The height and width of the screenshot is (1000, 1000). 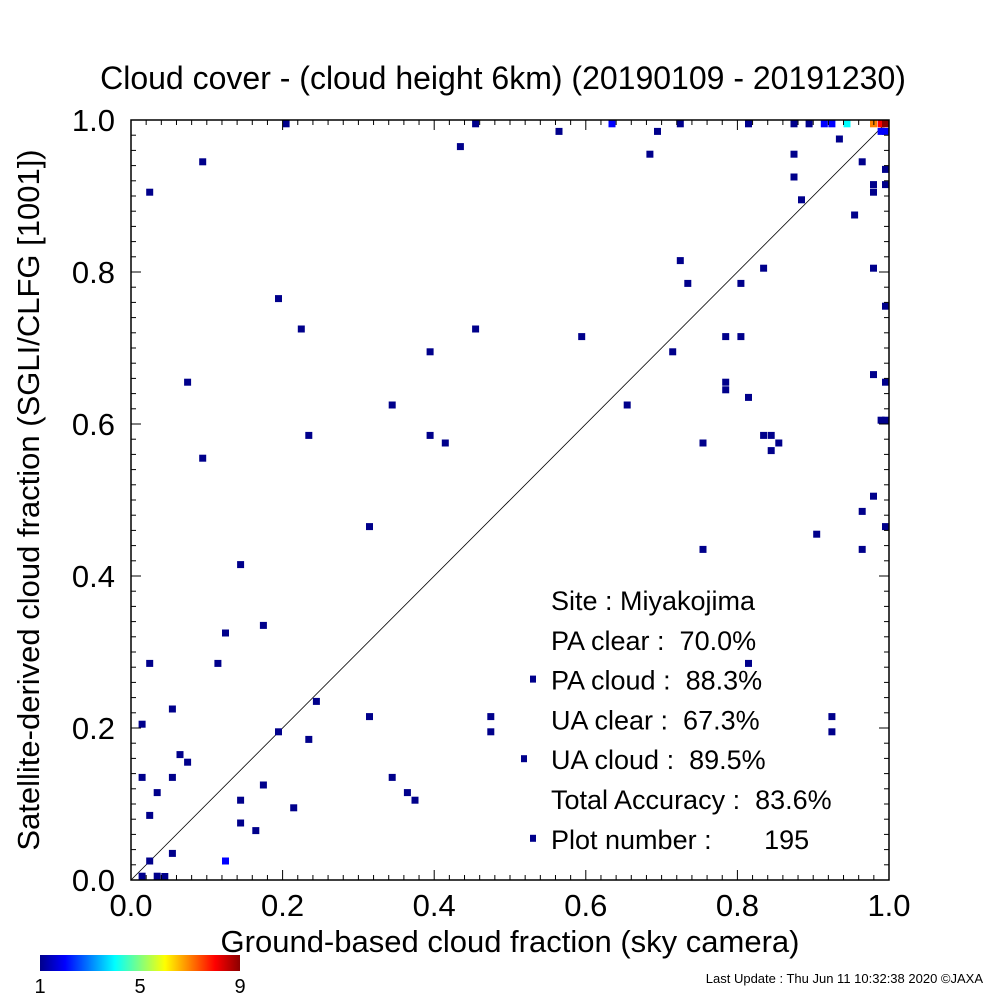 I want to click on y-tick-label: 0.8, so click(x=93, y=272).